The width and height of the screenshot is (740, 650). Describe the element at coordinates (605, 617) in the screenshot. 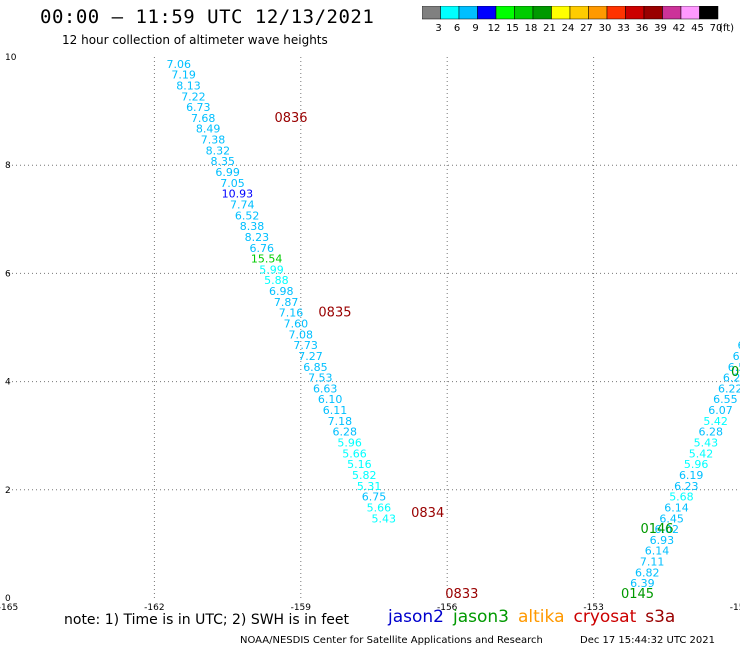

I see `legend-cryosat: cryosat` at that location.